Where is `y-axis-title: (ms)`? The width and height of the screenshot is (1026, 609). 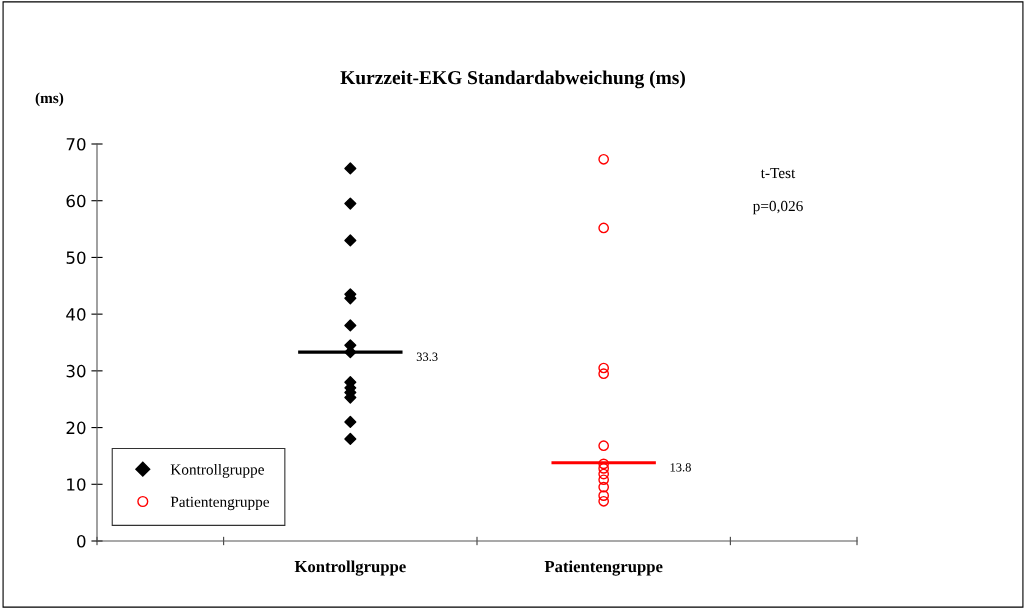
y-axis-title: (ms) is located at coordinates (49, 99).